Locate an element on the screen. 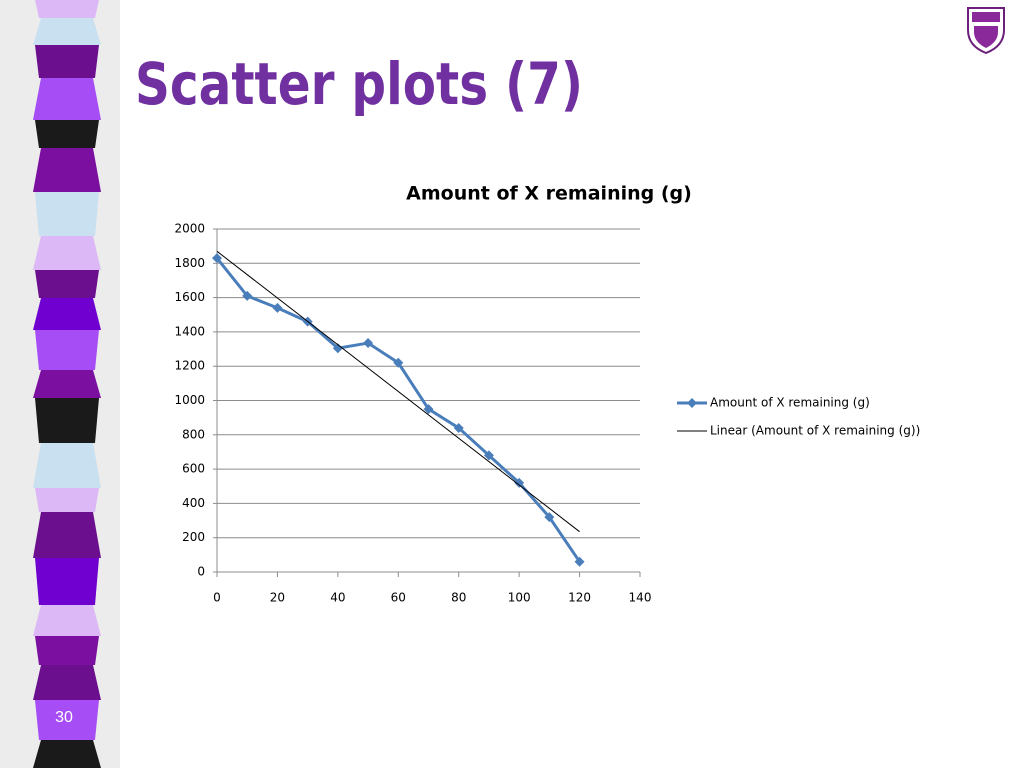  decorative-stripes is located at coordinates (67, 384).